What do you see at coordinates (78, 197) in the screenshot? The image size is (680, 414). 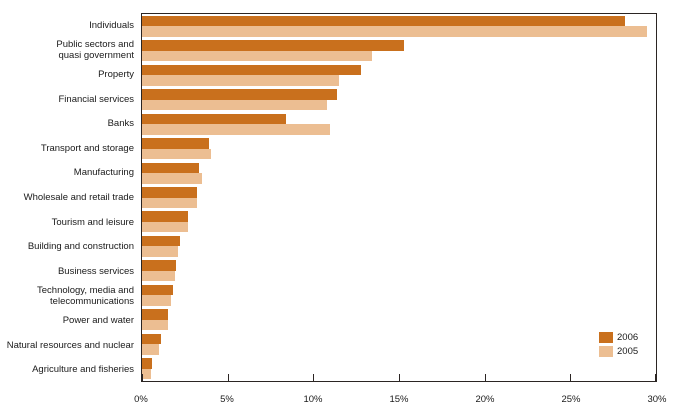 I see `category-label-wholesale-and-retail-trade: Wholesale and retail trade` at bounding box center [78, 197].